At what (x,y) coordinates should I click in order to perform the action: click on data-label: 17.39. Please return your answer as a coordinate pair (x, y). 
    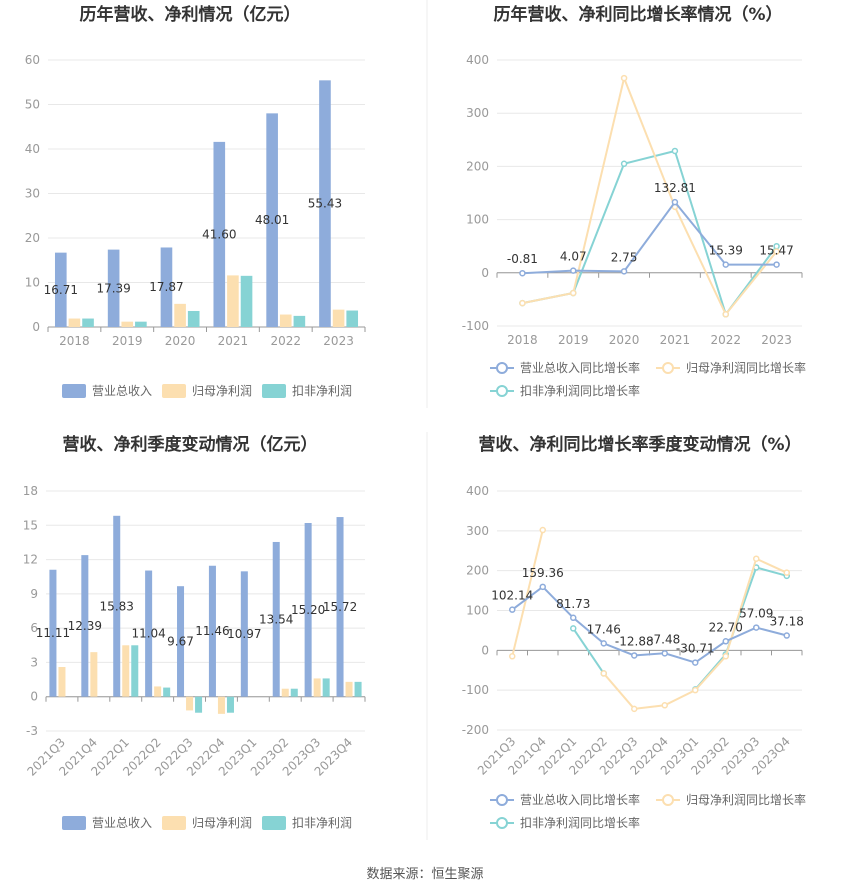
    Looking at the image, I should click on (113, 288).